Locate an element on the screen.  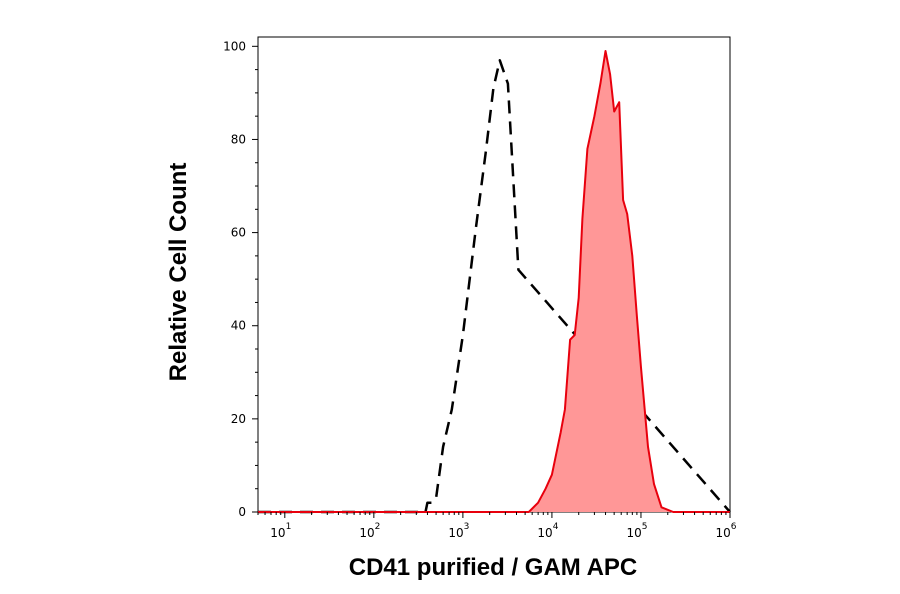
x-tick-label-3: 10³ is located at coordinates (458, 531).